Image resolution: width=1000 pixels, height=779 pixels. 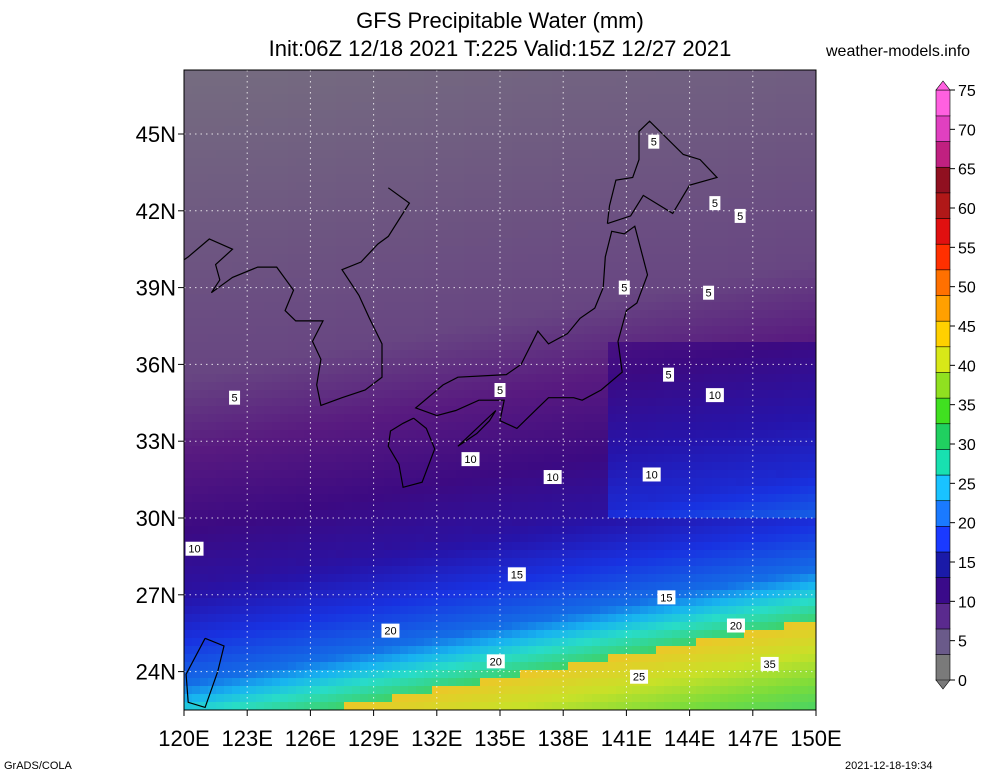 I want to click on y-tick-label: 27N, so click(x=156, y=595).